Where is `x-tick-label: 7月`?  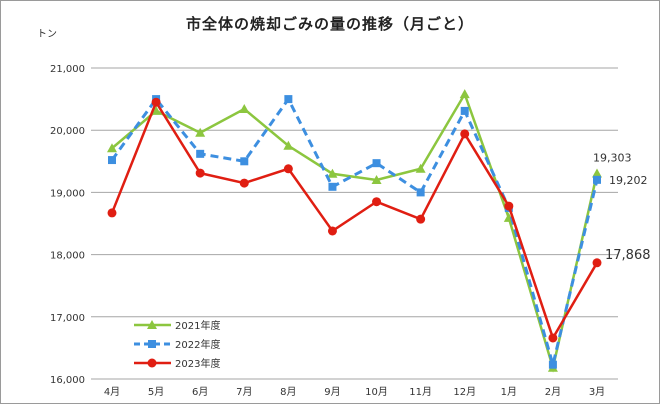 x-tick-label: 7月 is located at coordinates (244, 392).